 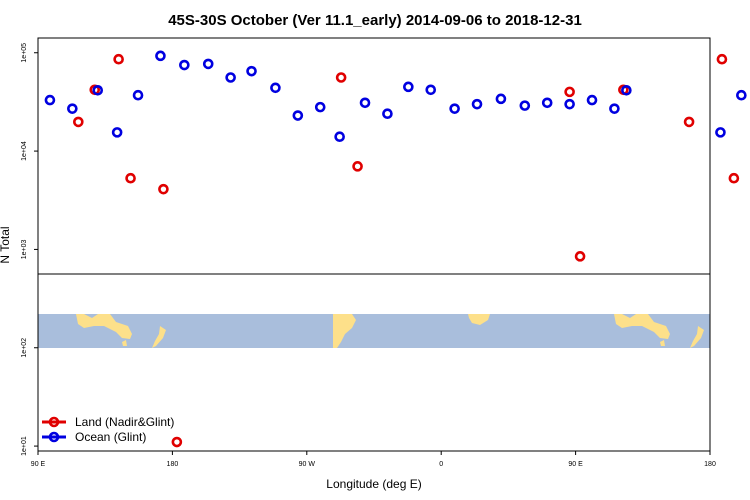 I want to click on x-tick-label: 0, so click(x=441, y=464).